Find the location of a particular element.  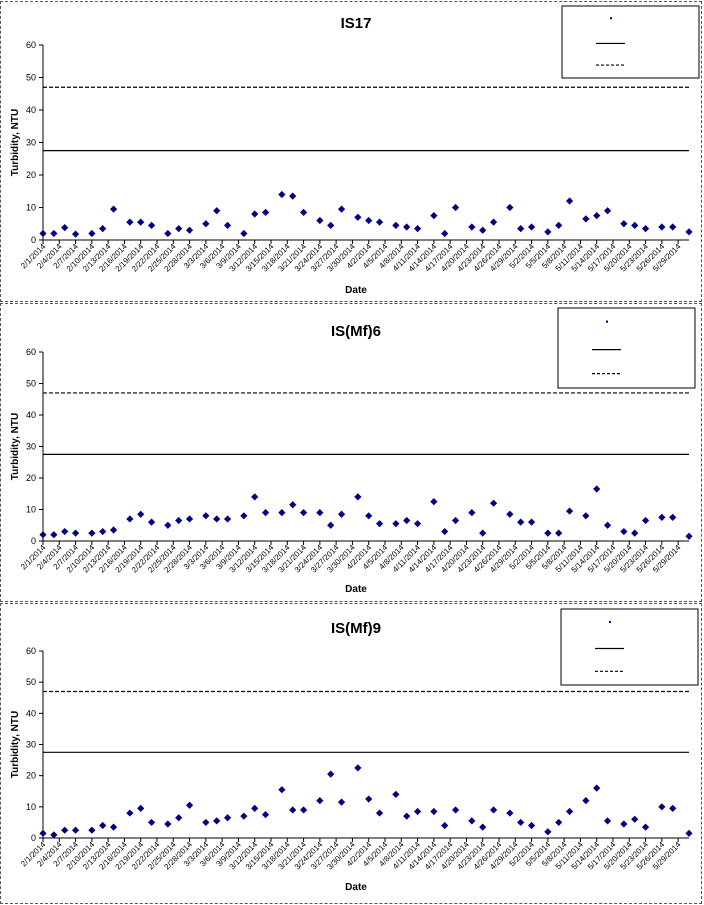

legend-box is located at coordinates (630, 42).